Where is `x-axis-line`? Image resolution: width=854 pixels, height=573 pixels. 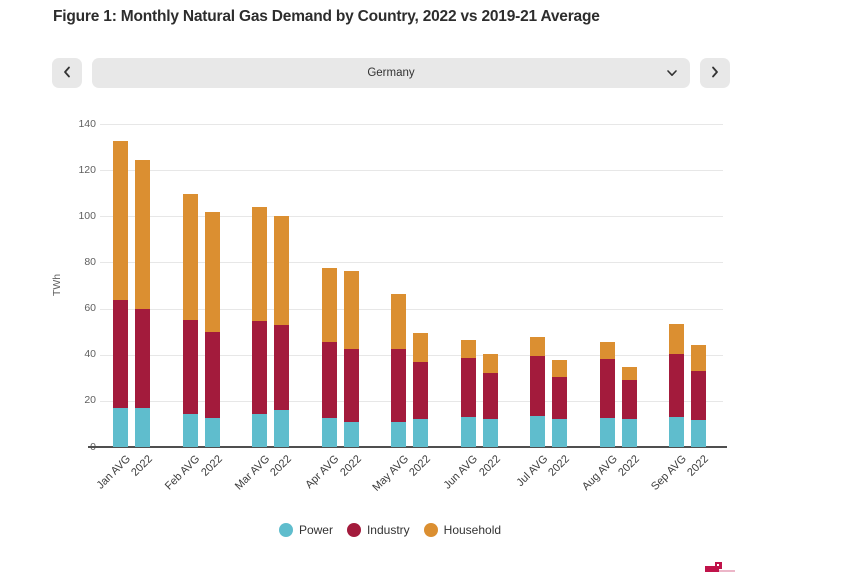
x-axis-line is located at coordinates (407, 447).